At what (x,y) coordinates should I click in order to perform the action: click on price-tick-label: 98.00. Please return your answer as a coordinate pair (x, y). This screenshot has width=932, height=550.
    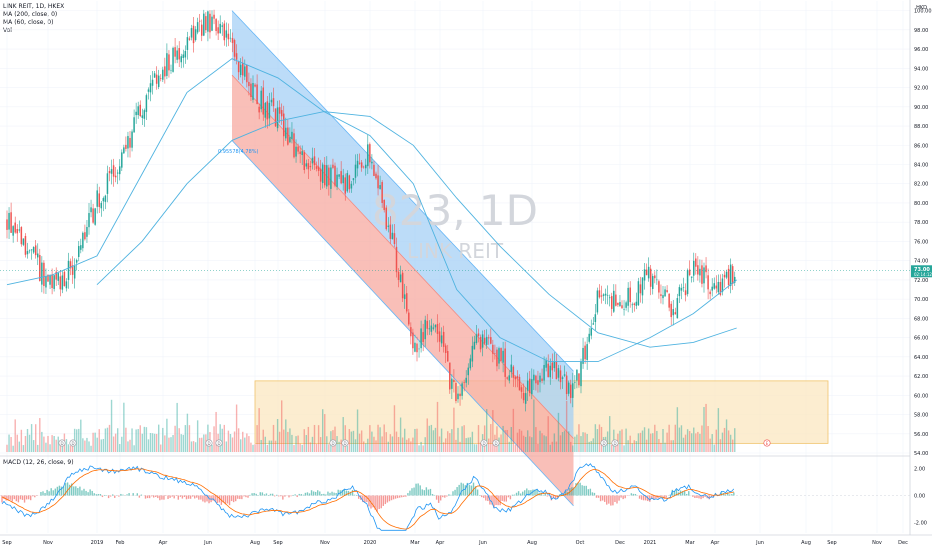
    Looking at the image, I should click on (921, 31).